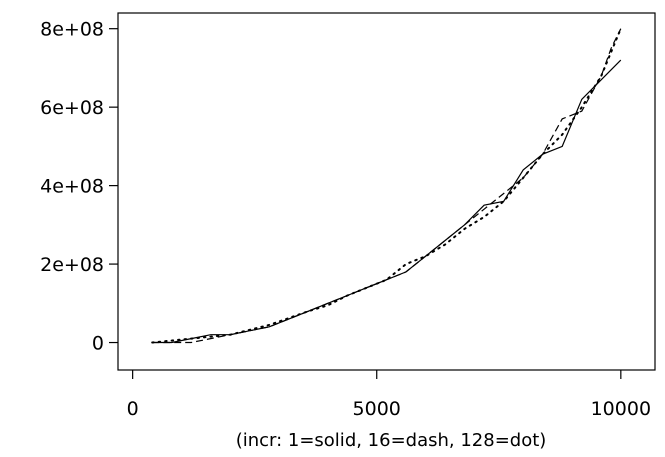 This screenshot has height=457, width=665. I want to click on x-tick-label: 0, so click(133, 409).